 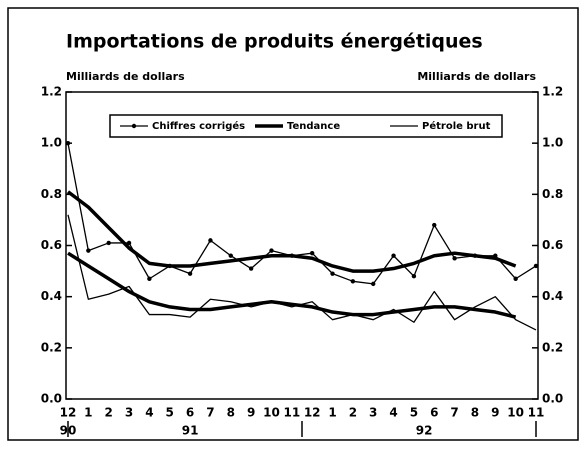 I want to click on y2-axis-label: Milliards de dollars, so click(x=476, y=76).